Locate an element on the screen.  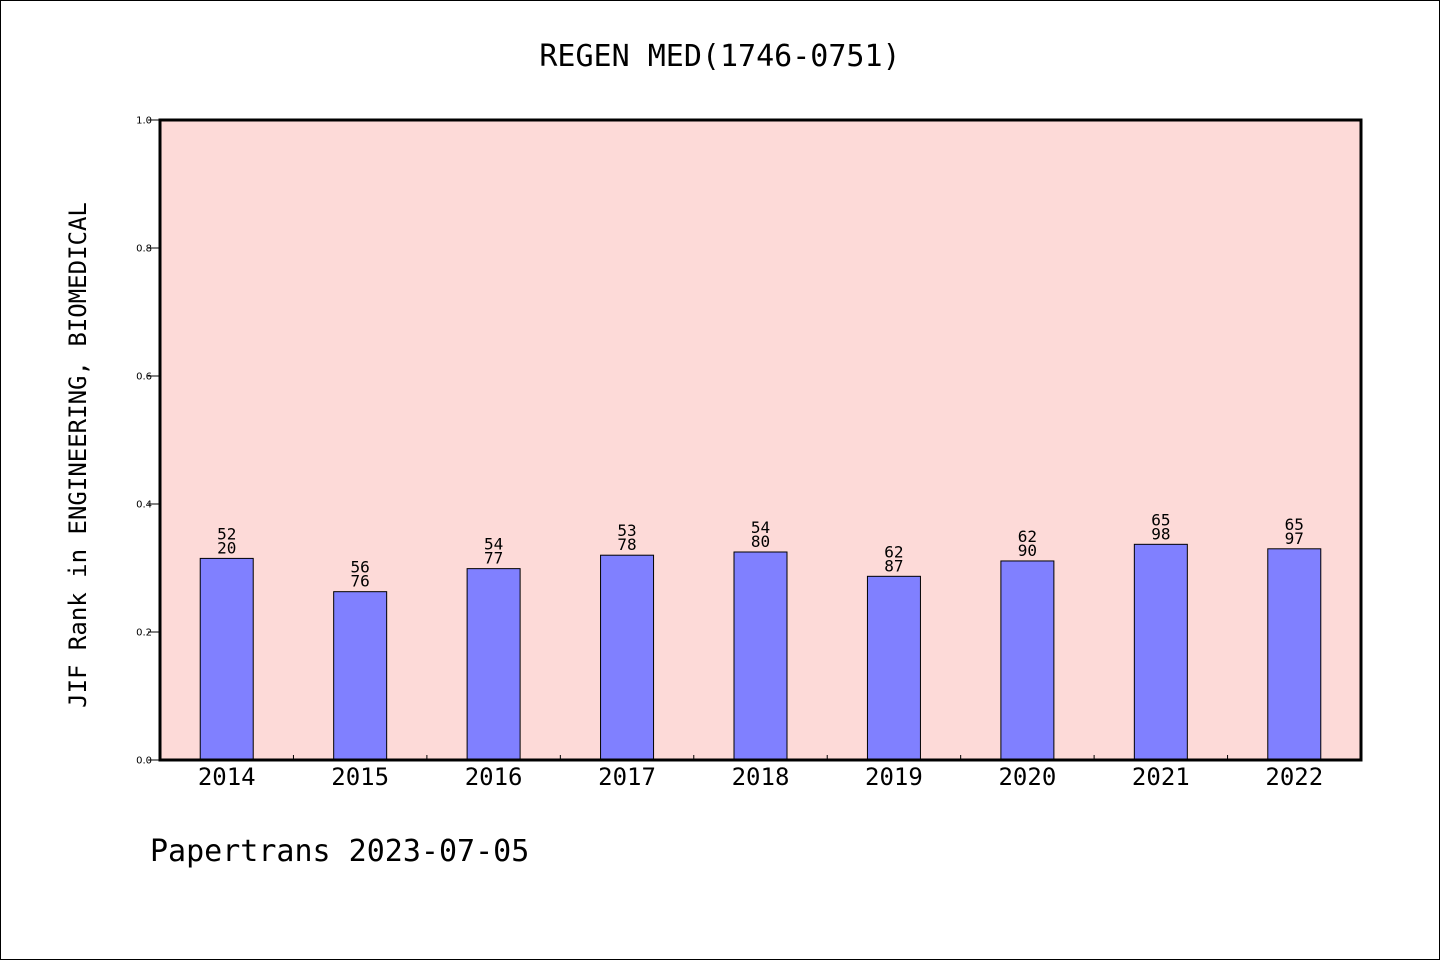
footer-watermark: Papertrans 2023-07-05 is located at coordinates (340, 851).